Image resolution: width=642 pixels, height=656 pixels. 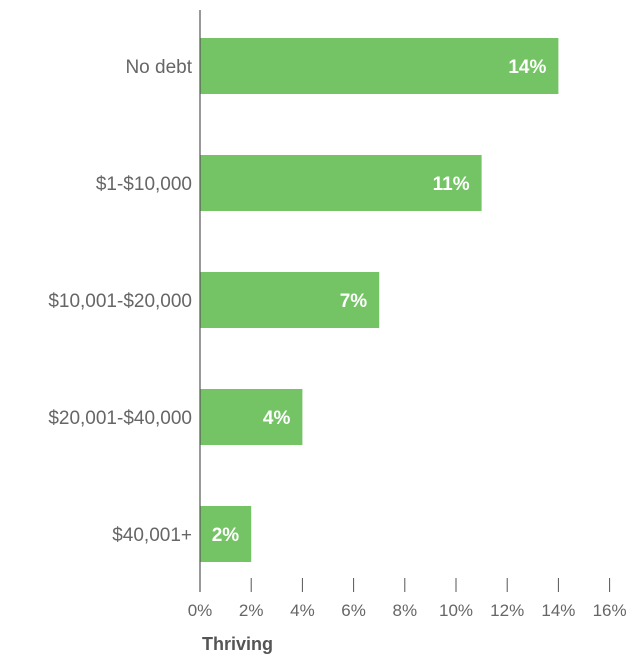 What do you see at coordinates (407, 599) in the screenshot?
I see `x-ticks-layer: 0% 2% 4% 6% 8% 10% 12% 14% 16%` at bounding box center [407, 599].